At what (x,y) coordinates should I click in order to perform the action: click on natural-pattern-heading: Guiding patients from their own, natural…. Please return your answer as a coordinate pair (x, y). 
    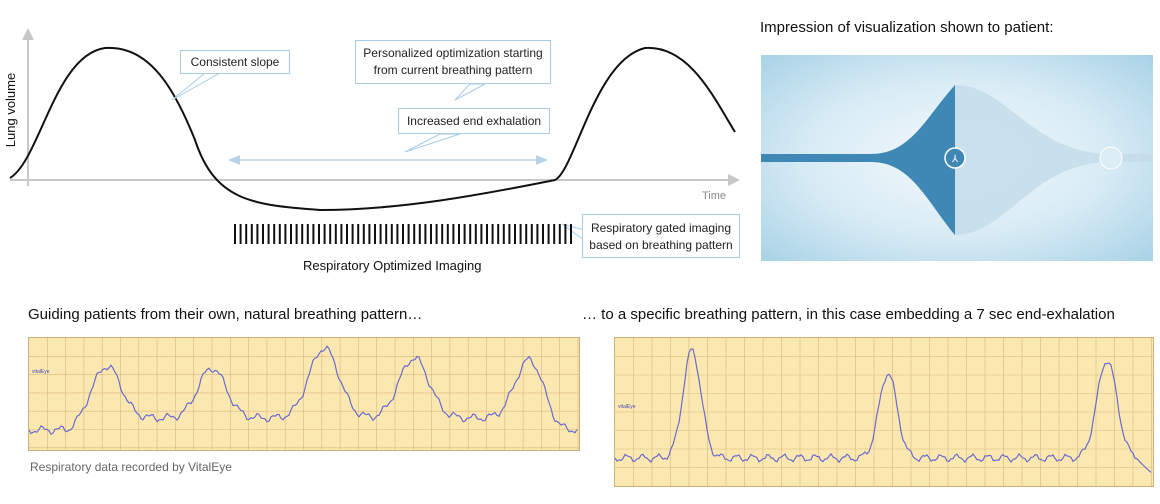
    Looking at the image, I should click on (225, 314).